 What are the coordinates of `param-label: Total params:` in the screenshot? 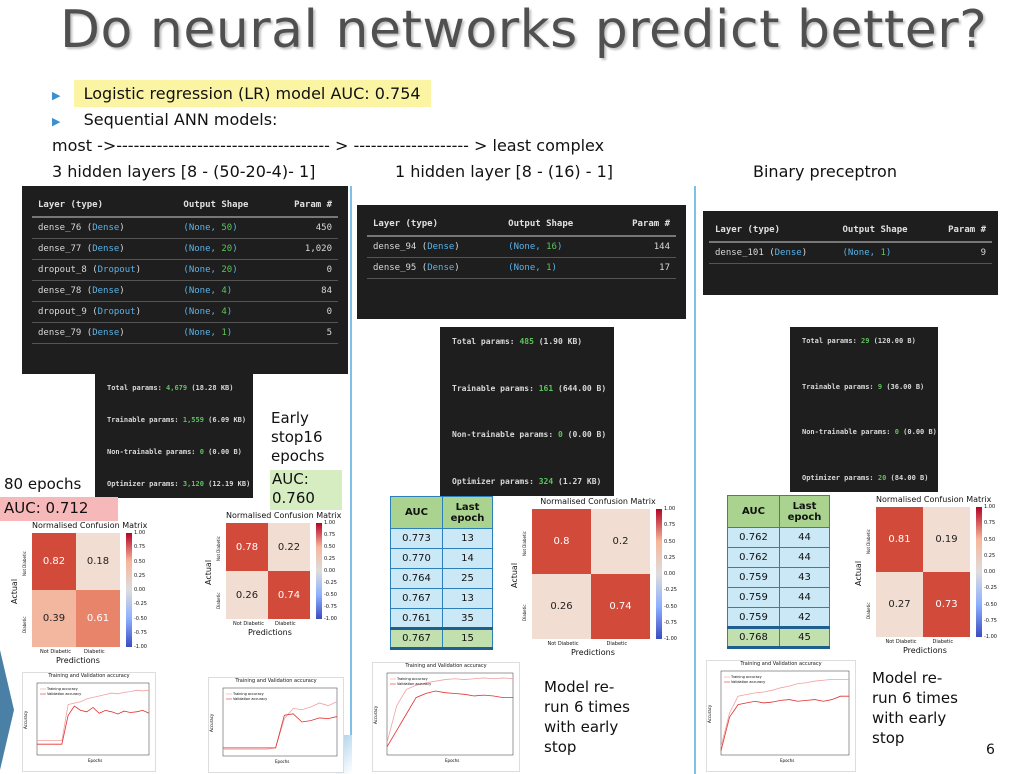 It's located at (829, 341).